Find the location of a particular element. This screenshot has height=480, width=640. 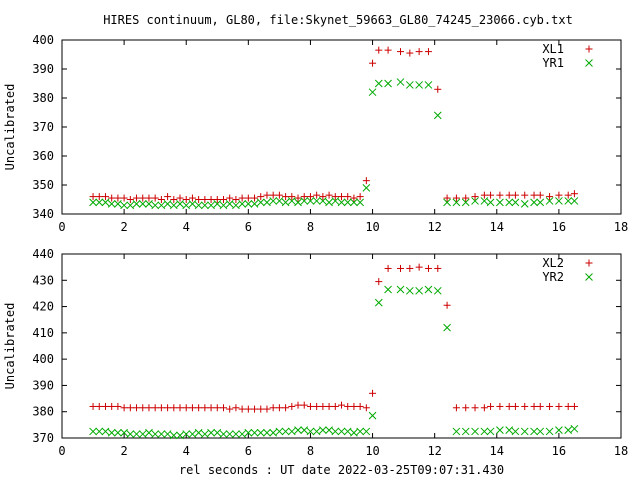

y-tick-label: 370 is located at coordinates (43, 438).